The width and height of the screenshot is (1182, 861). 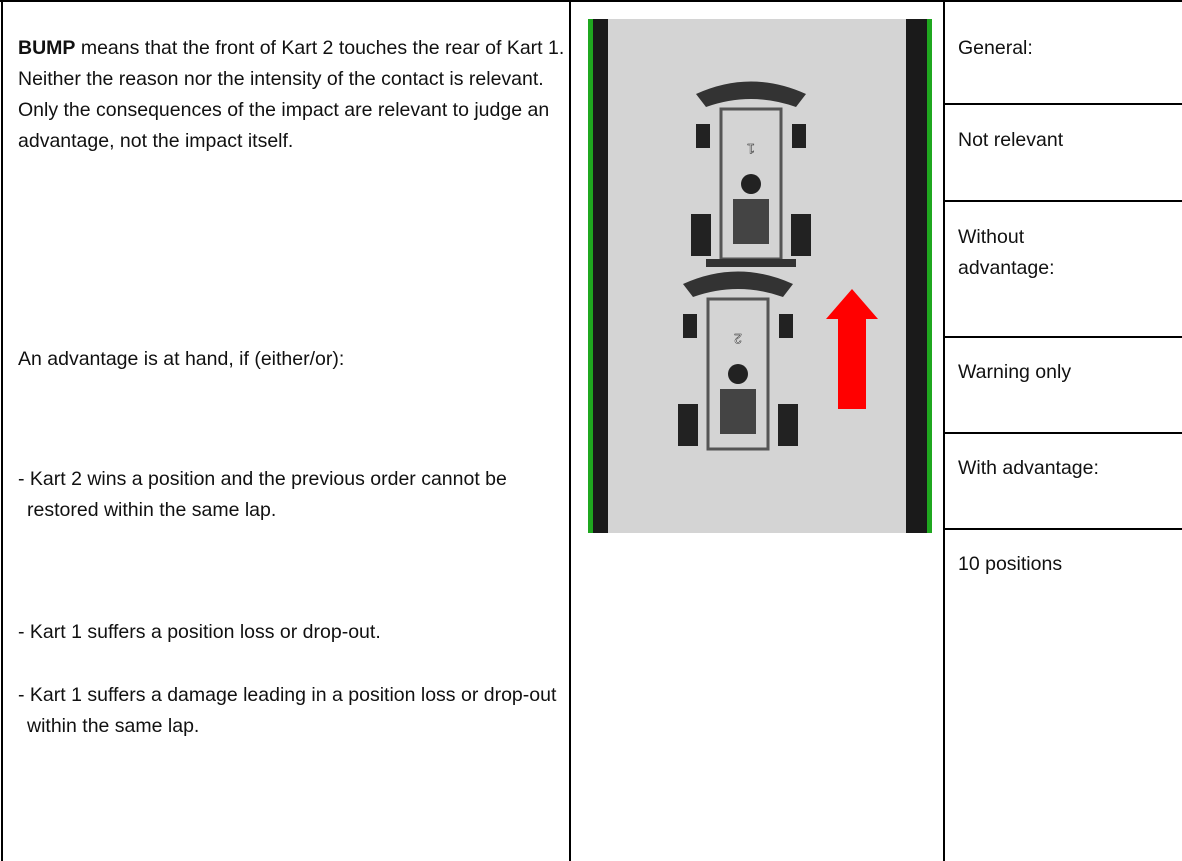 What do you see at coordinates (1028, 468) in the screenshot?
I see `row-text: With advantage:` at bounding box center [1028, 468].